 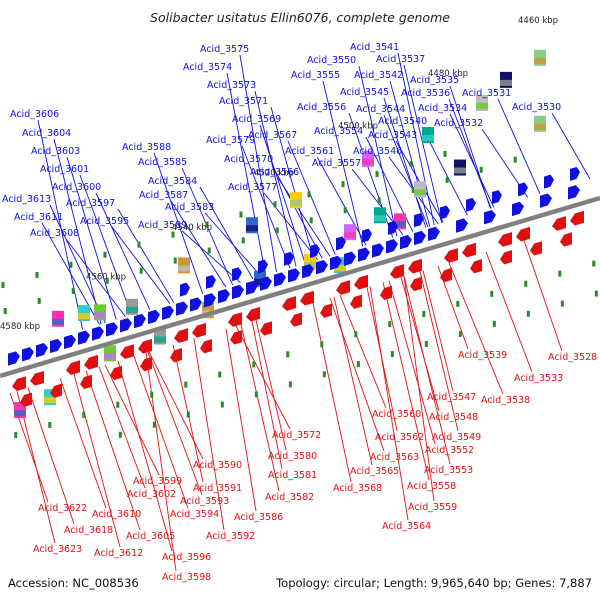 What do you see at coordinates (400, 59) in the screenshot?
I see `gene-label: Acid_3537` at bounding box center [400, 59].